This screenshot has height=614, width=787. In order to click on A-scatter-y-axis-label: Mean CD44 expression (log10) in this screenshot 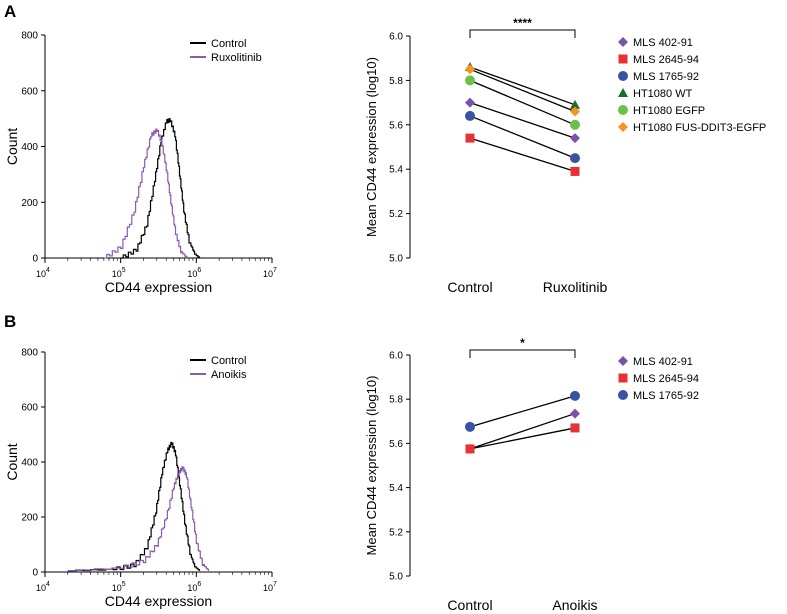, I will do `click(371, 147)`.